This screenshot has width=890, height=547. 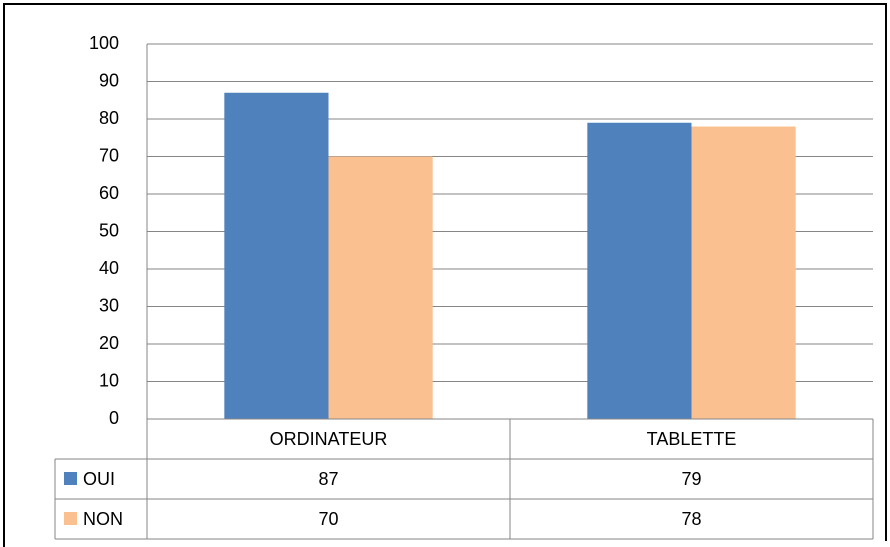 What do you see at coordinates (103, 519) in the screenshot?
I see `legend-label: NON` at bounding box center [103, 519].